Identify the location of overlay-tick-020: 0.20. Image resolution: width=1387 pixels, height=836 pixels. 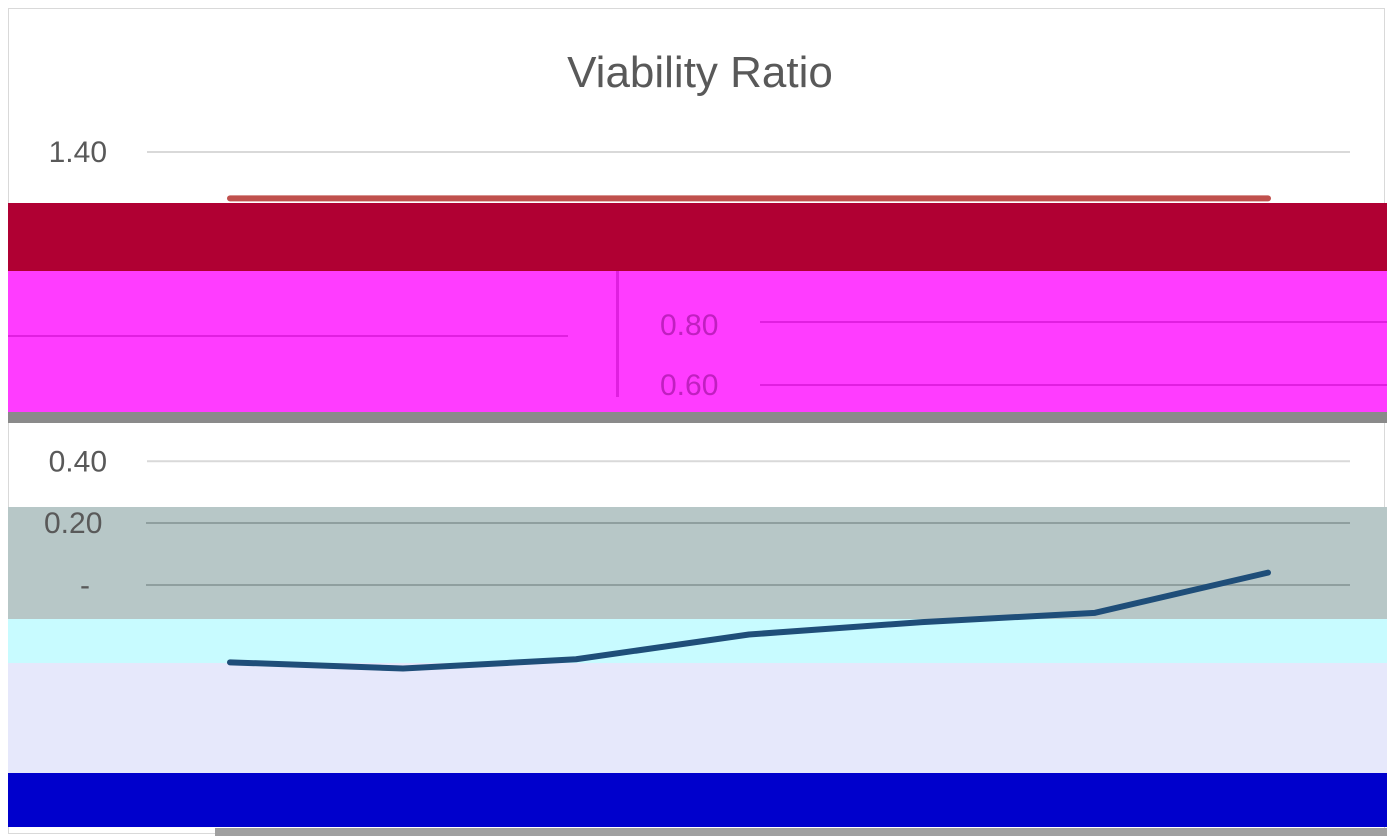
(73, 523).